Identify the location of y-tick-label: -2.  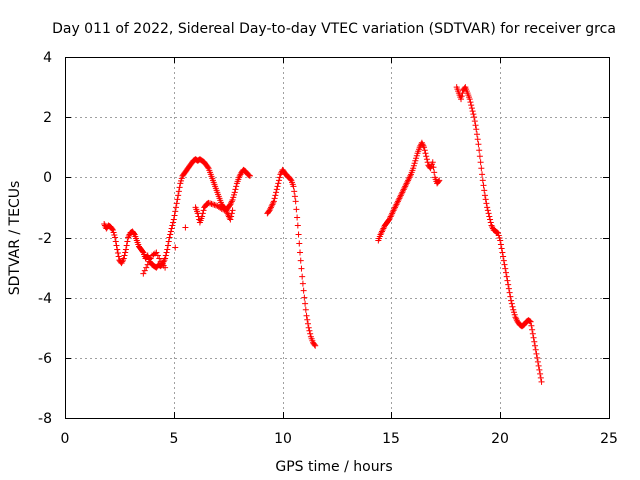
(45, 239).